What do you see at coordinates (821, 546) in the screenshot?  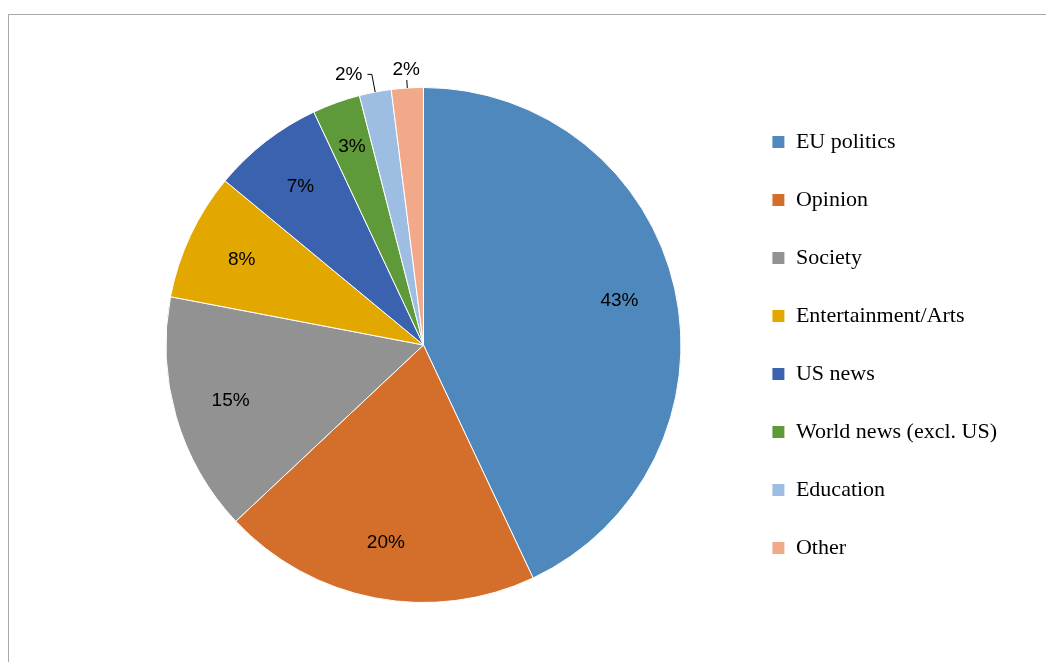 I see `legend-label: Other` at bounding box center [821, 546].